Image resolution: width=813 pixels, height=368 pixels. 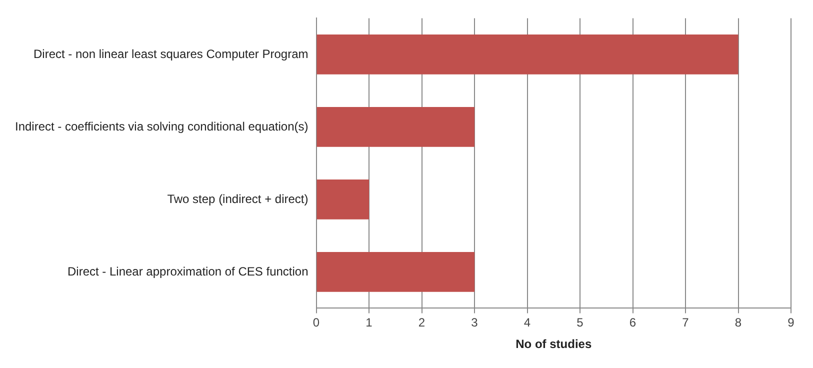 What do you see at coordinates (686, 323) in the screenshot?
I see `x-tick-label: 7` at bounding box center [686, 323].